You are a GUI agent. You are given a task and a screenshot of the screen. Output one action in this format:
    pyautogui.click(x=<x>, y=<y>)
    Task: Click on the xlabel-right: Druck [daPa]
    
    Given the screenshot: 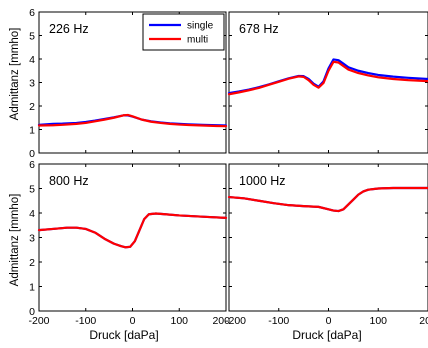 What is the action you would take?
    pyautogui.click(x=326, y=335)
    